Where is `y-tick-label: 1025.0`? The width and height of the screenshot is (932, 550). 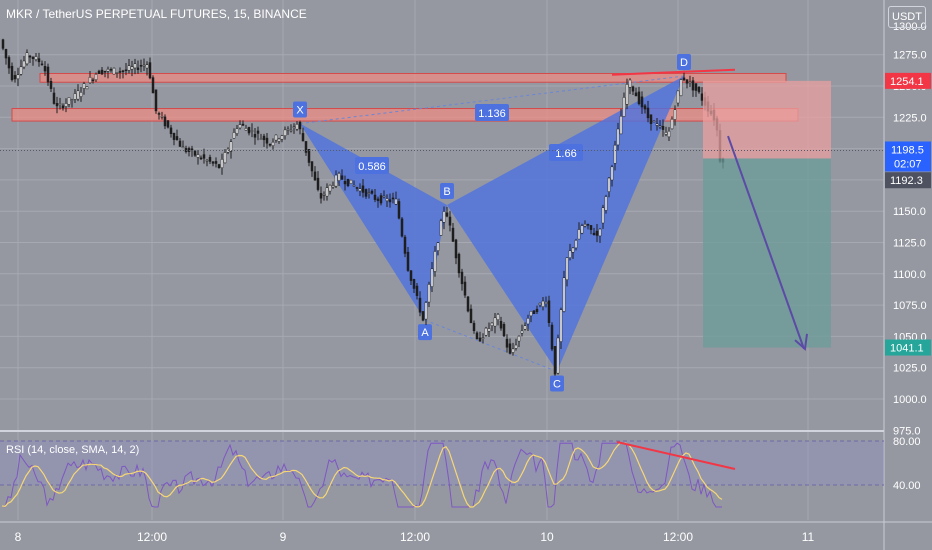
y-tick-label: 1025.0 is located at coordinates (910, 369).